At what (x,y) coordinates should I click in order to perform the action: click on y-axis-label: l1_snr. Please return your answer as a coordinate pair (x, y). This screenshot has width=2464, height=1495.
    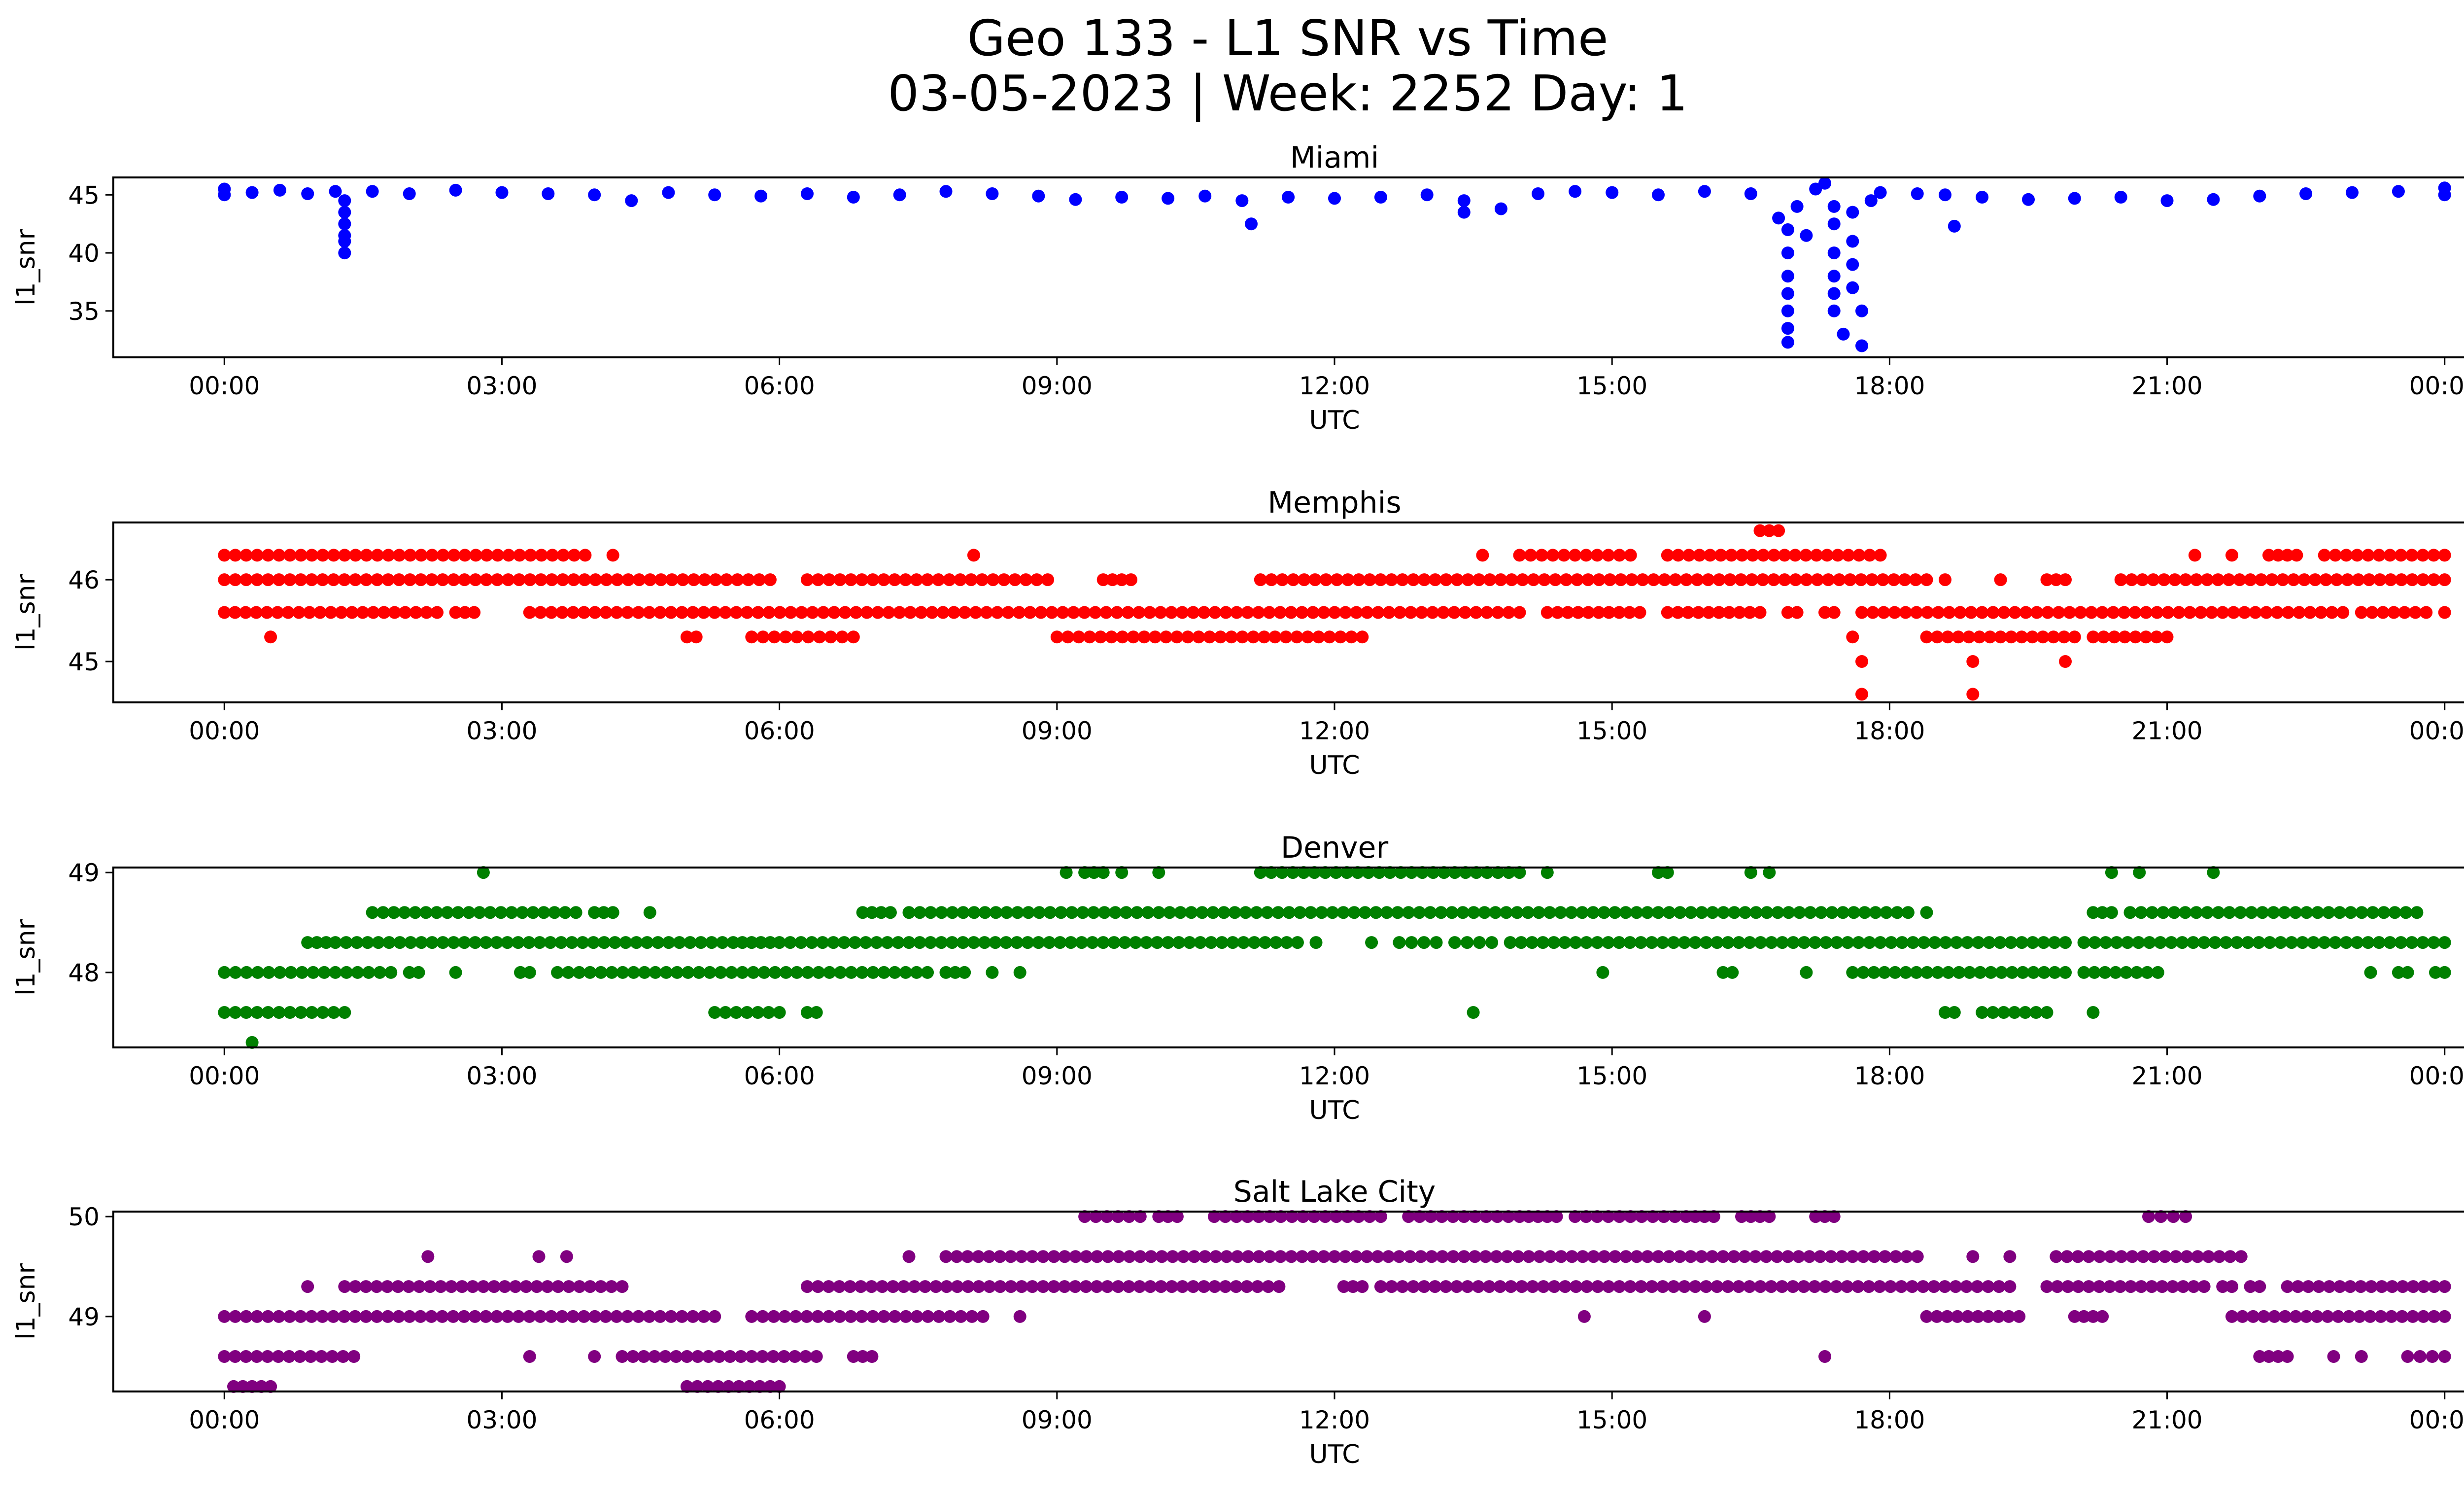
    Looking at the image, I should click on (26, 1301).